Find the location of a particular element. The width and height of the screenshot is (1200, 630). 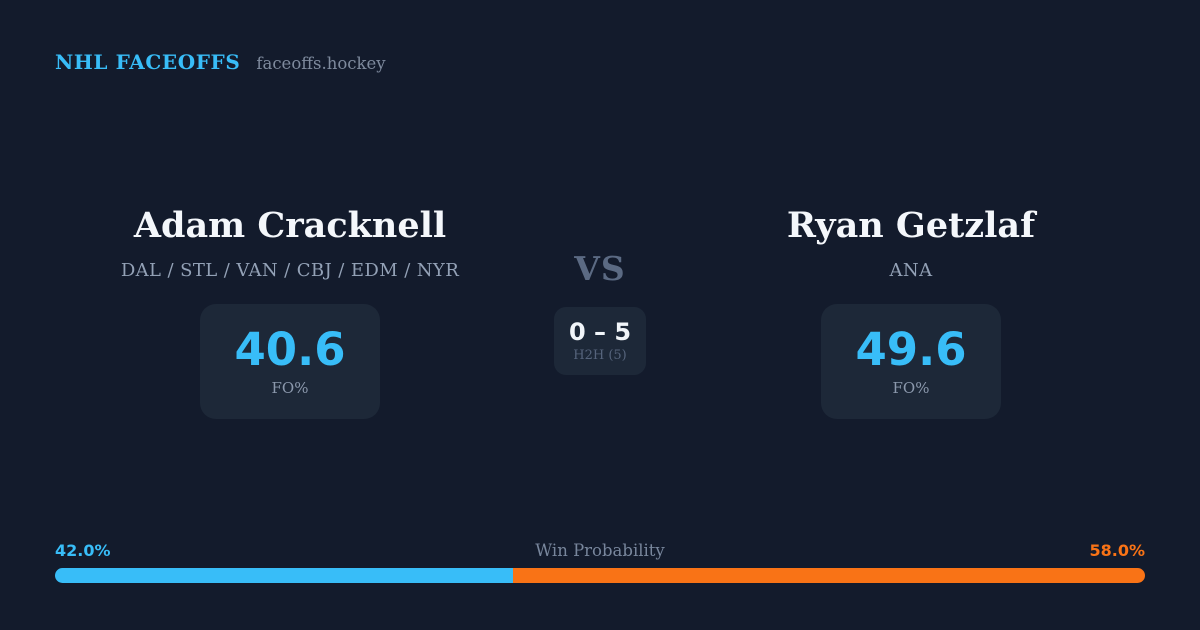

win-probability-bar-left-segment is located at coordinates (284, 575).